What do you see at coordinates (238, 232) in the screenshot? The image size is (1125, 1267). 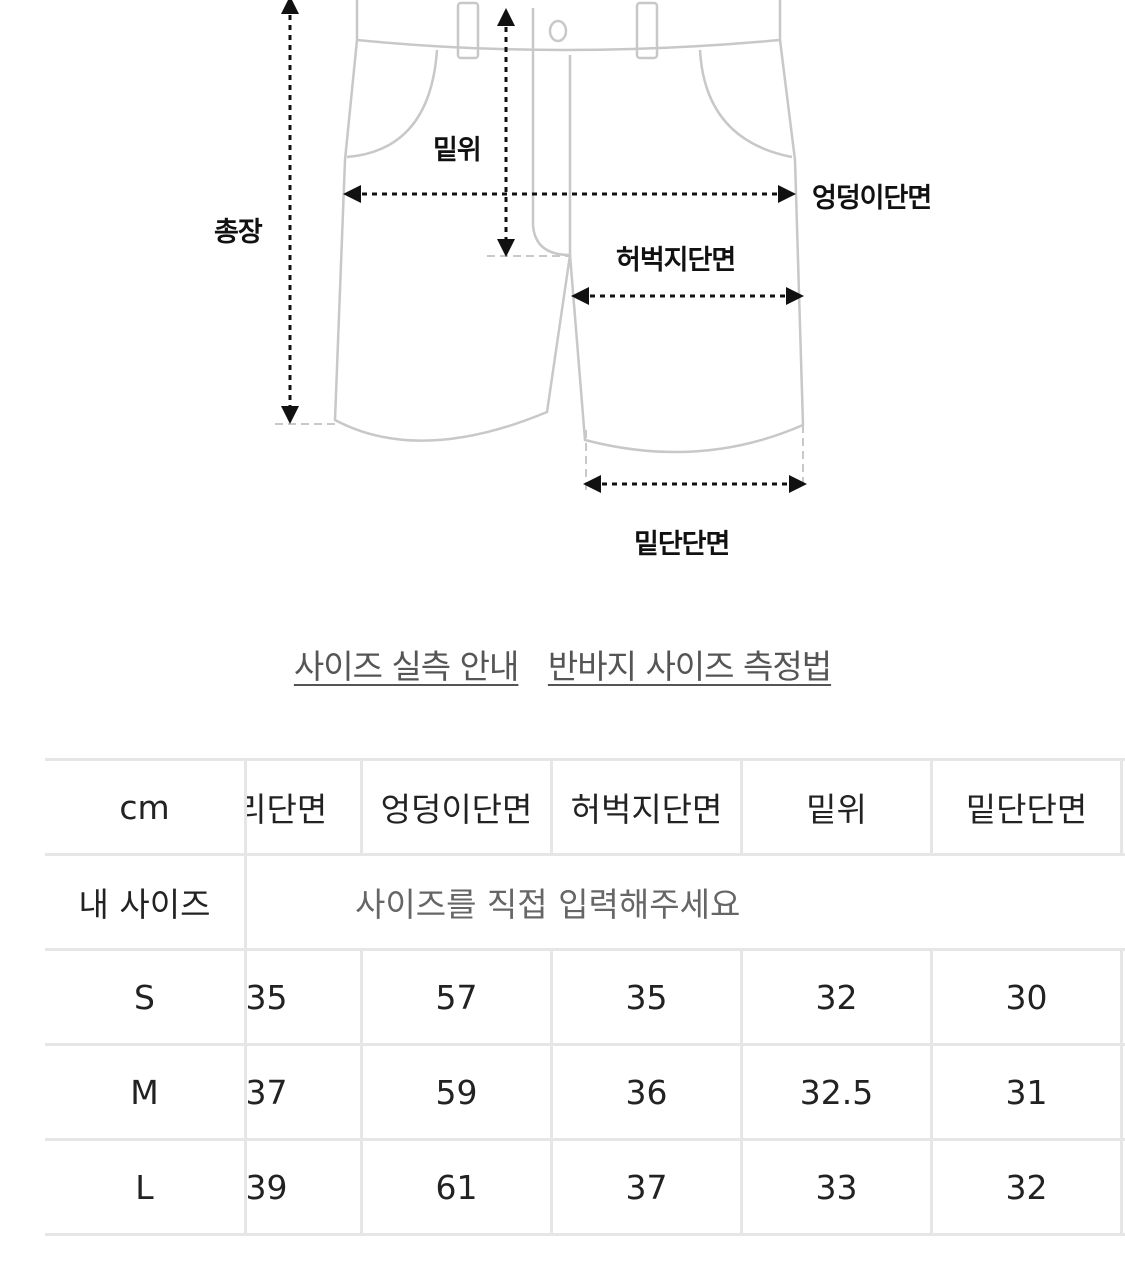 I see `total-length-label: 총장` at bounding box center [238, 232].